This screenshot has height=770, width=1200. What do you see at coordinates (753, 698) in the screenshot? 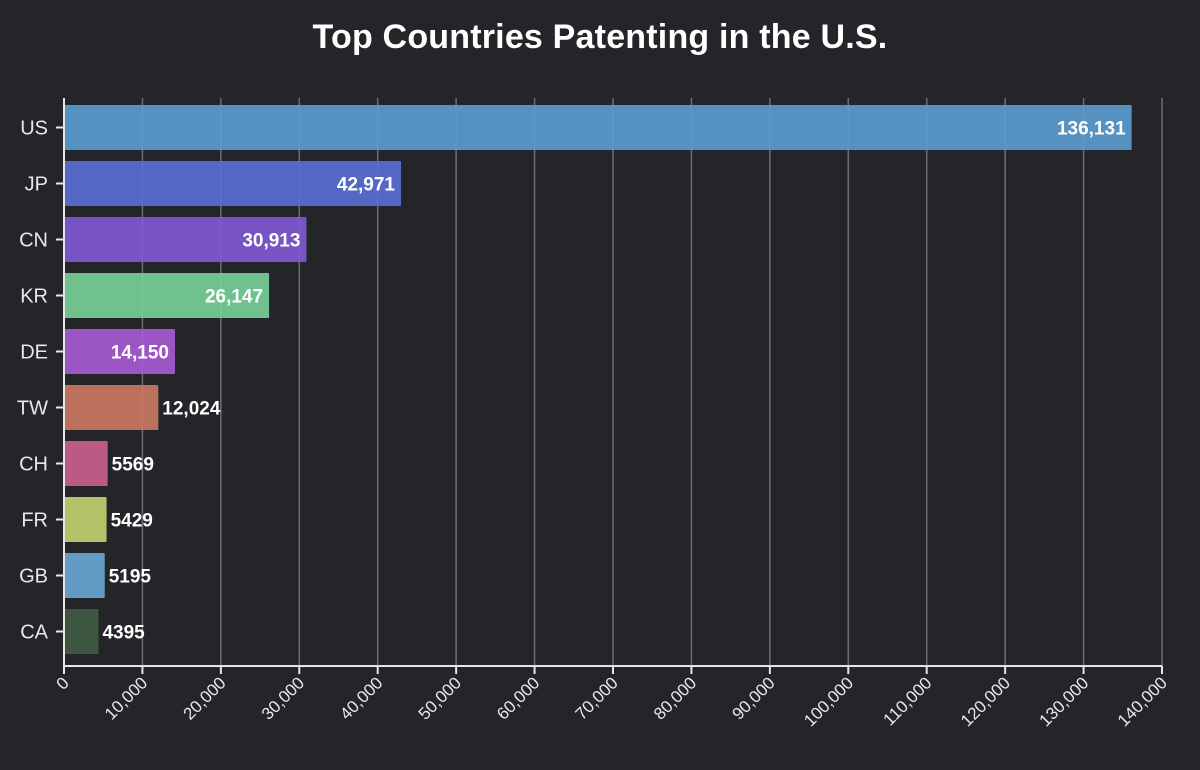
I see `x-tick-label: 90,000` at bounding box center [753, 698].